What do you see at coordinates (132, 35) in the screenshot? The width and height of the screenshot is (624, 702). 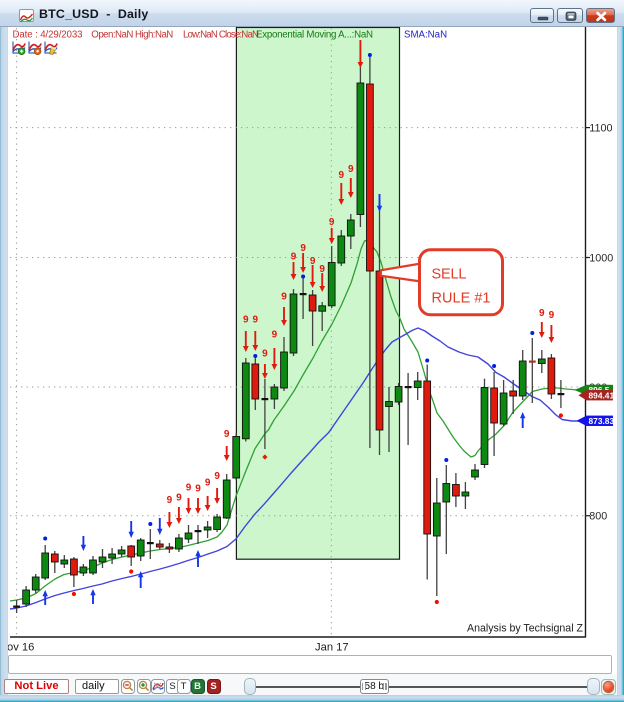 I see `svg-text: Open:NaN High:NaN` at bounding box center [132, 35].